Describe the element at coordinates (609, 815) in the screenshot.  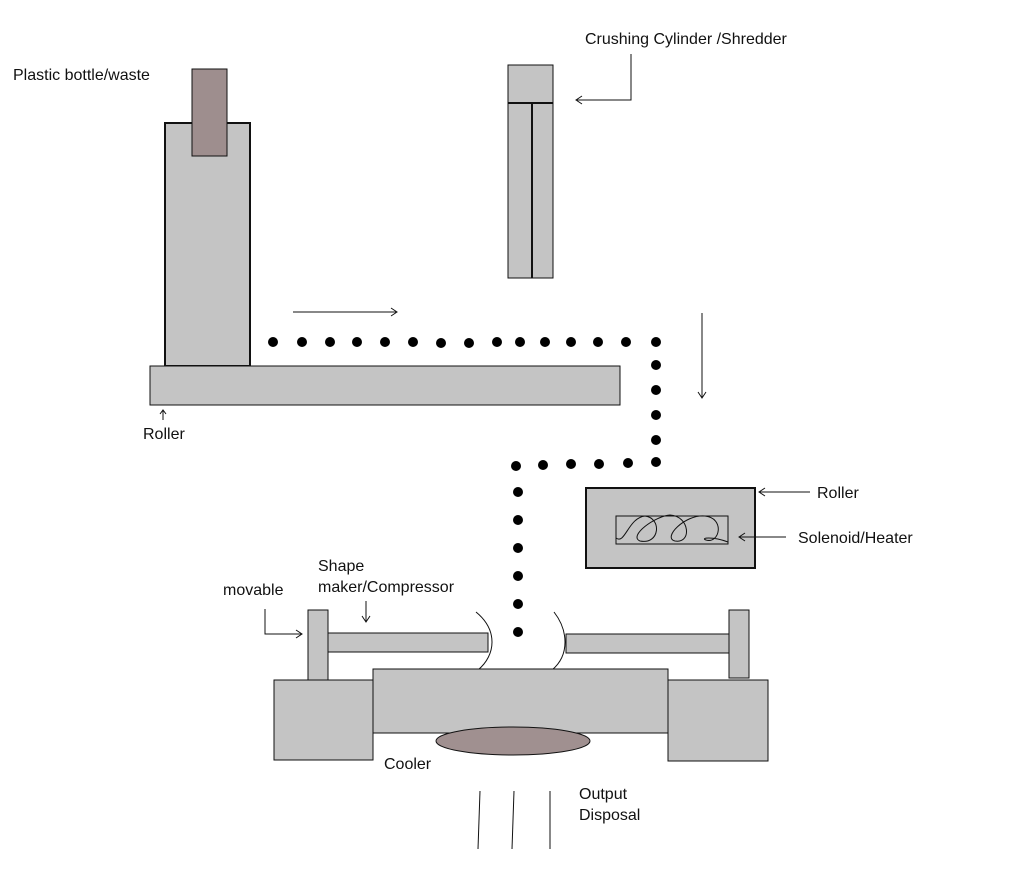
I see `output-label-line2: Disposal` at that location.